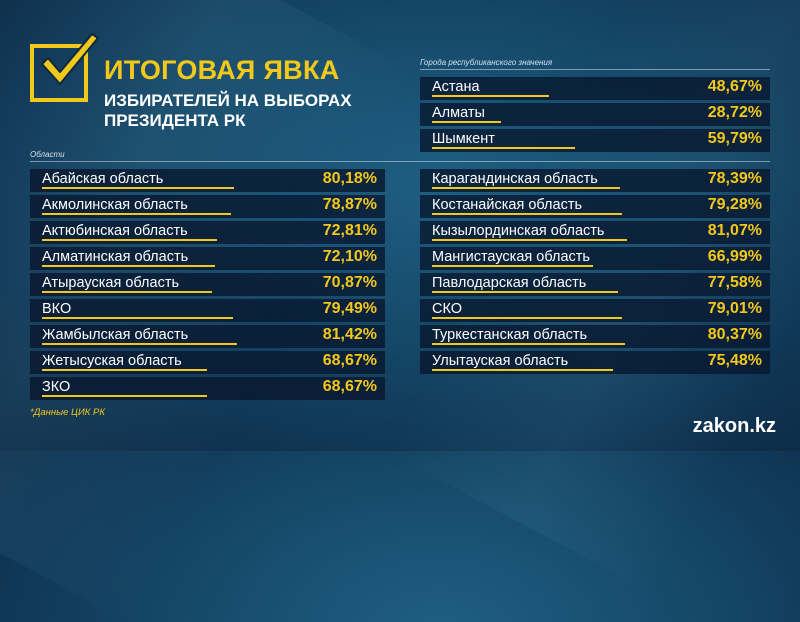 The height and width of the screenshot is (622, 800). I want to click on turnout-value: 79,49%, so click(349, 308).